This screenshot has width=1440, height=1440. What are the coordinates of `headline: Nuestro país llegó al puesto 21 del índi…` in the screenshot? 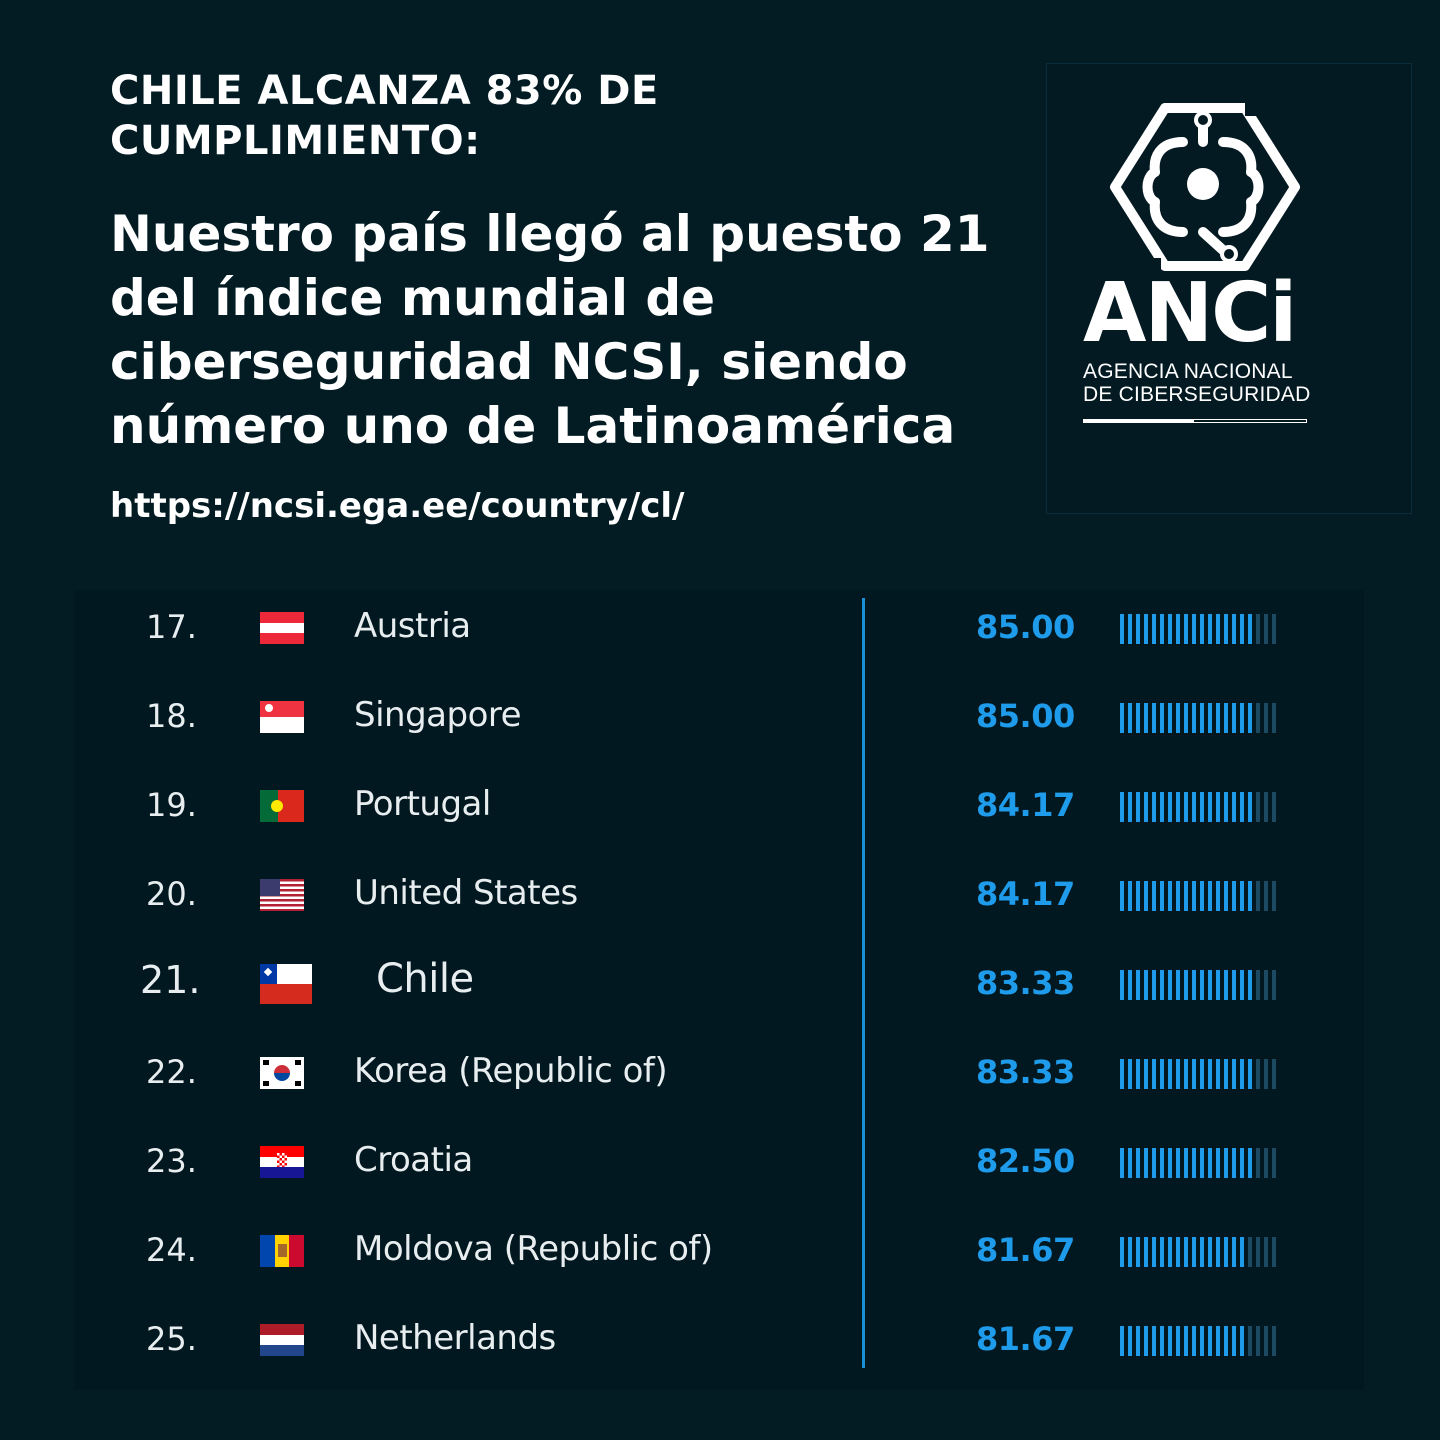 It's located at (550, 330).